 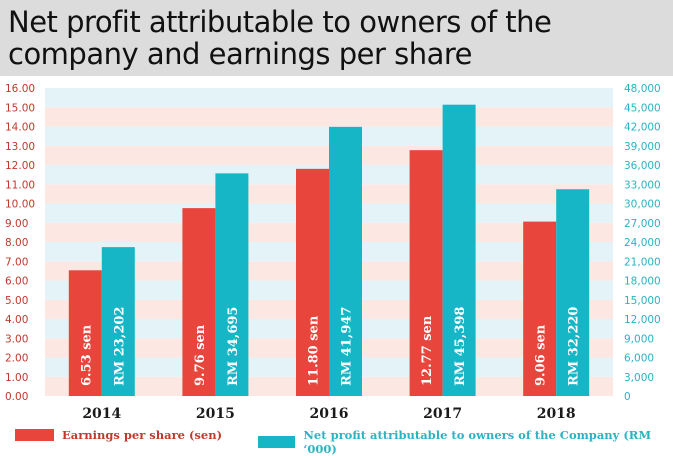 I want to click on y-right-tick-label: 15,000, so click(x=642, y=301).